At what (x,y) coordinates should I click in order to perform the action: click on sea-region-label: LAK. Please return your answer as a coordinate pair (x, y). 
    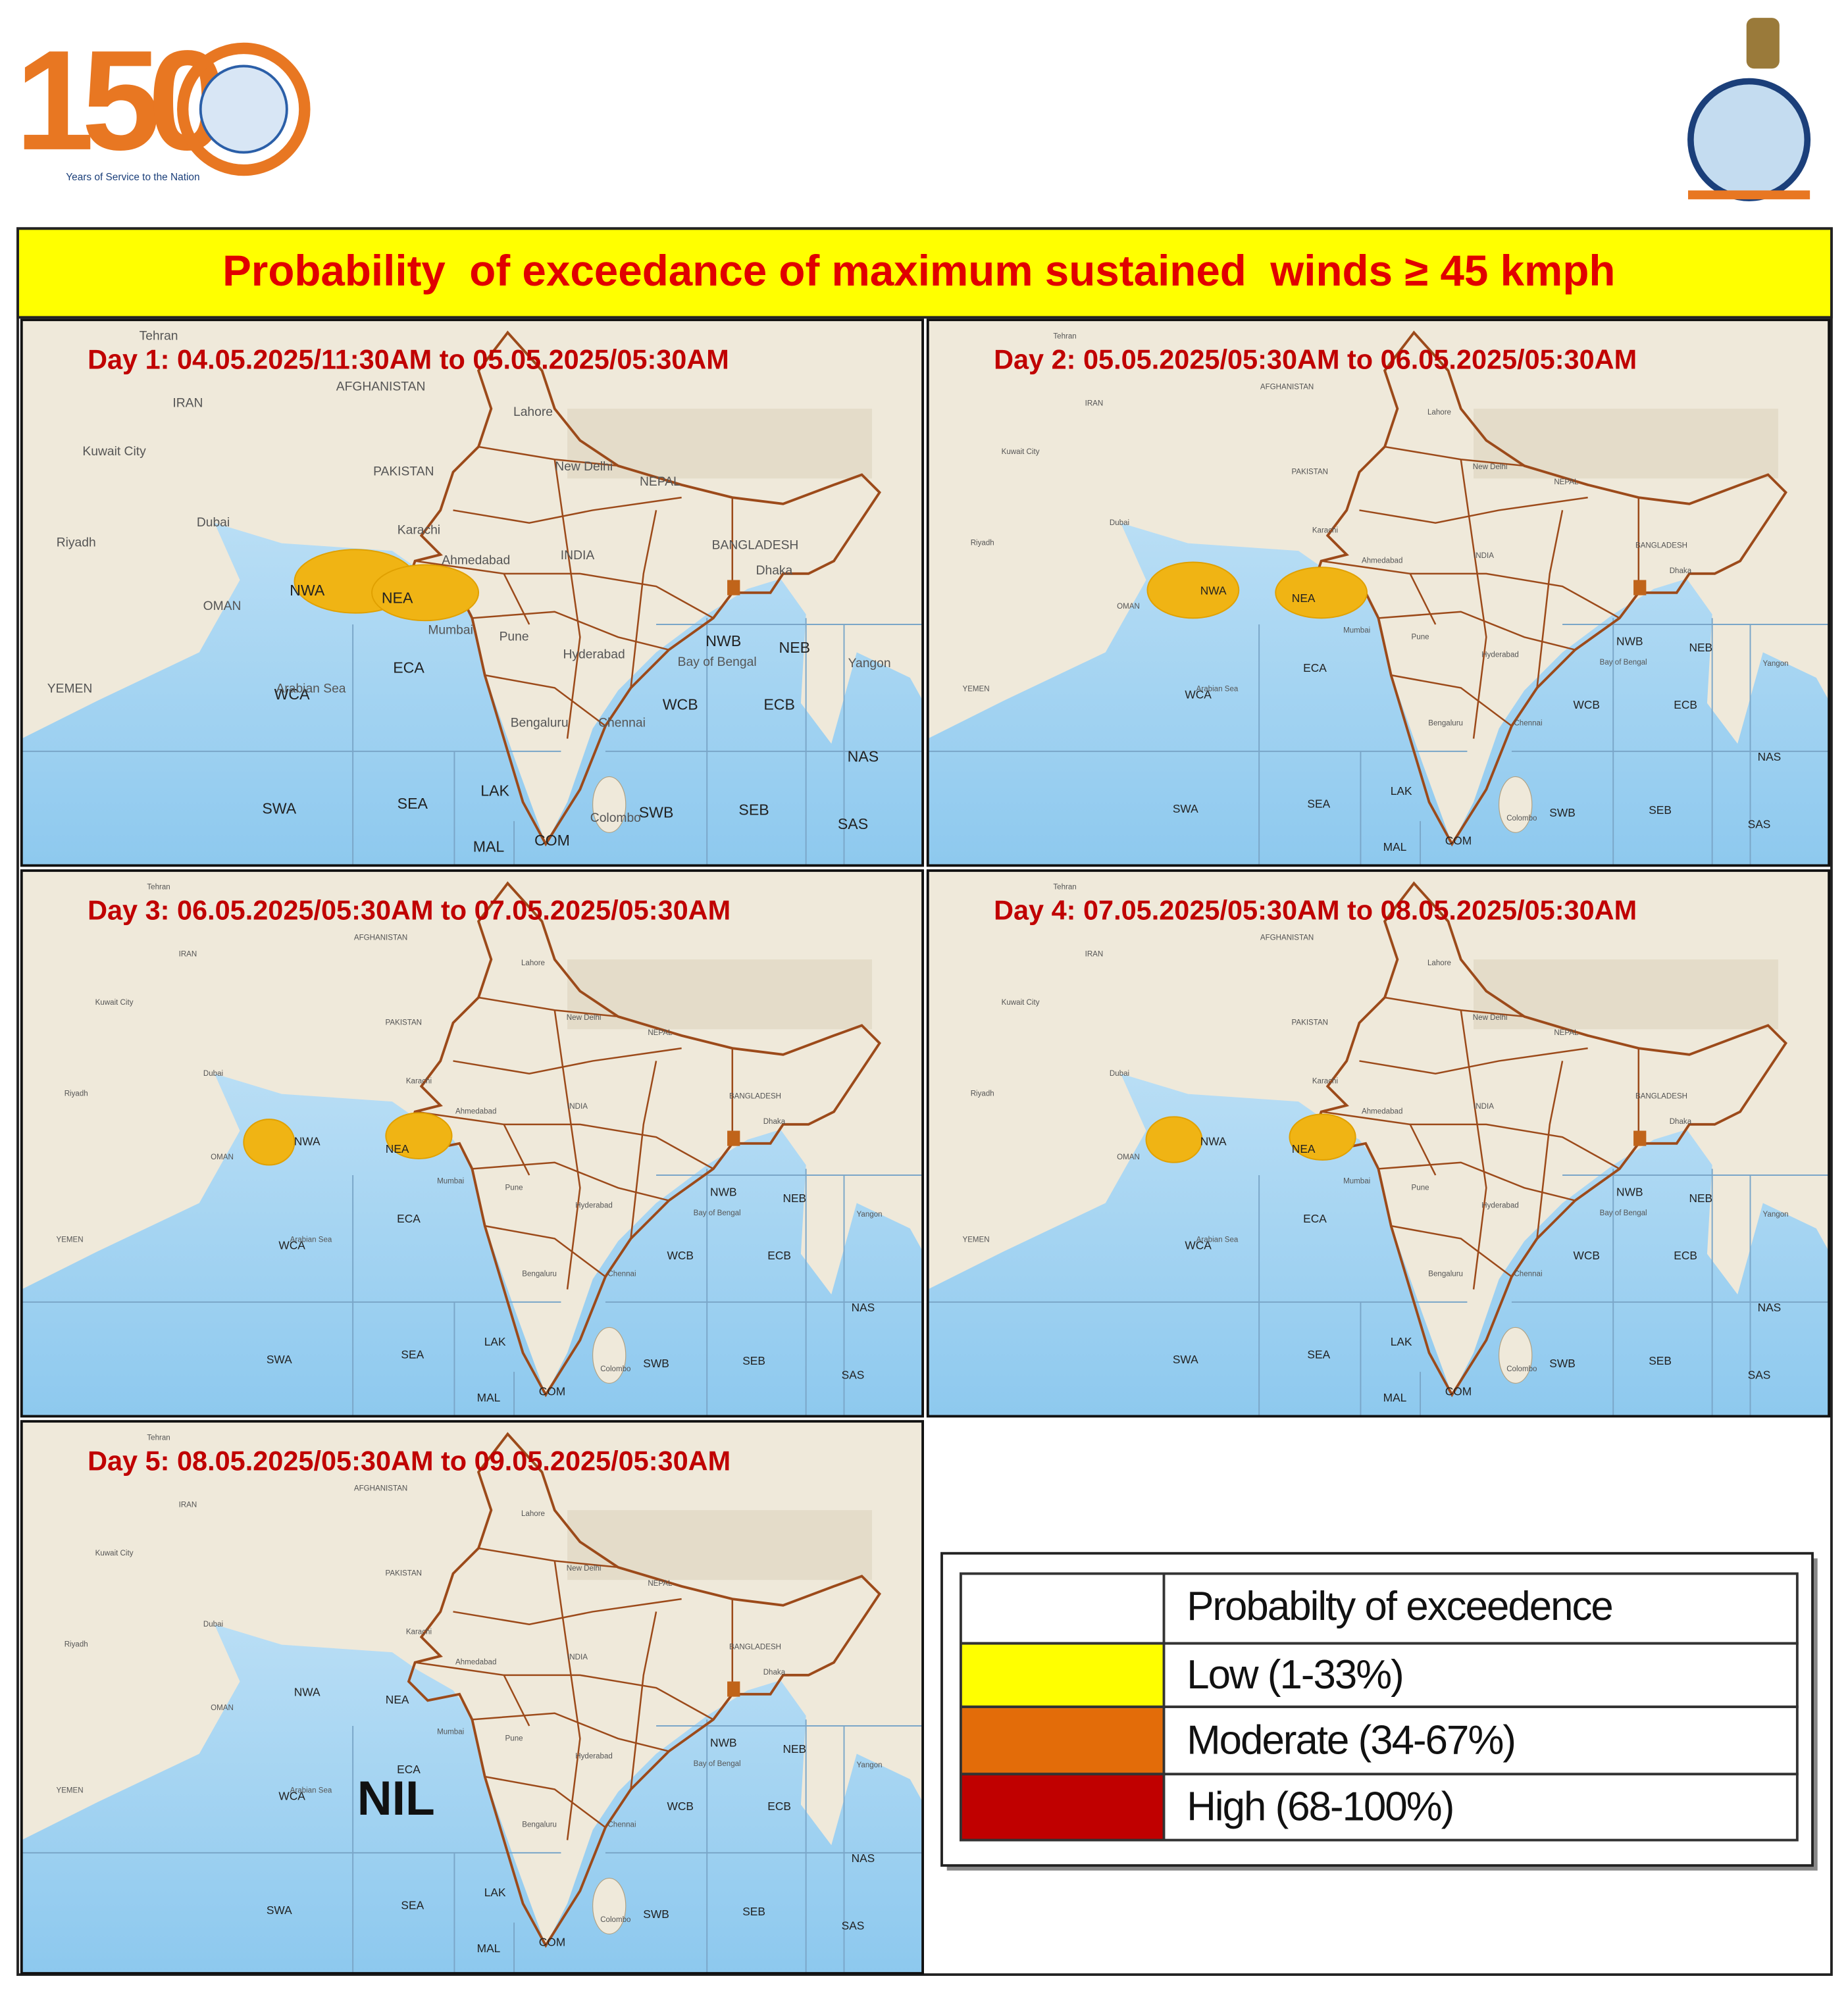
    Looking at the image, I should click on (1401, 1341).